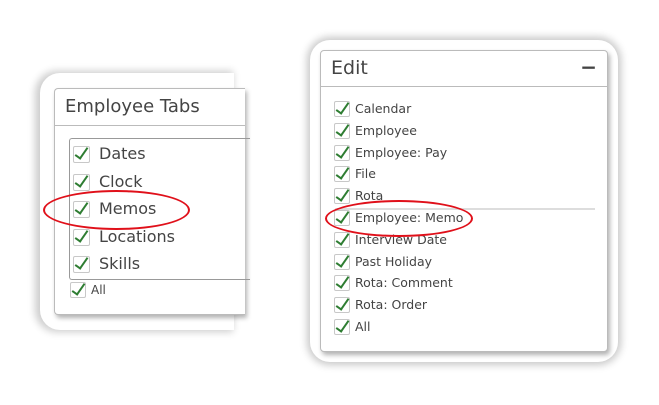 The height and width of the screenshot is (405, 659). What do you see at coordinates (342, 130) in the screenshot?
I see `checkbox-employee` at bounding box center [342, 130].